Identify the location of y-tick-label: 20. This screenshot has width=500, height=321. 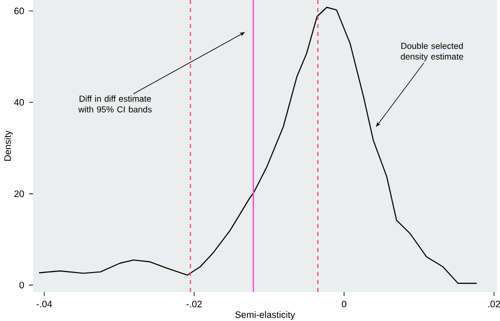
(19, 194).